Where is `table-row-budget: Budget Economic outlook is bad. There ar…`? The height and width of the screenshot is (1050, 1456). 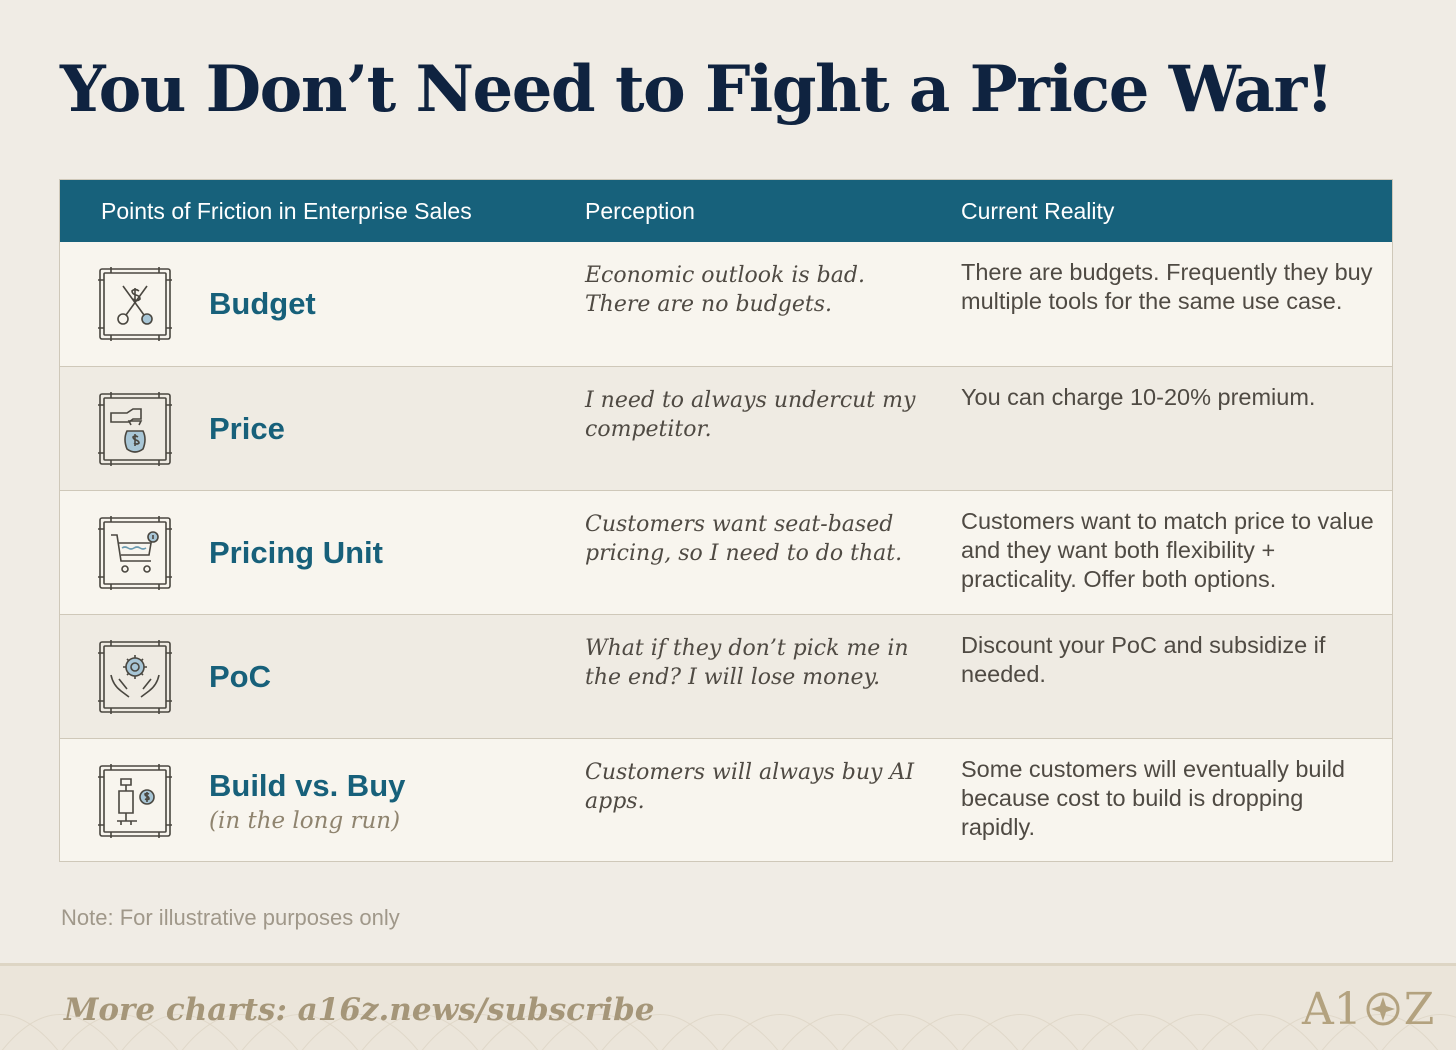 table-row-budget: Budget Economic outlook is bad. There ar… is located at coordinates (726, 304).